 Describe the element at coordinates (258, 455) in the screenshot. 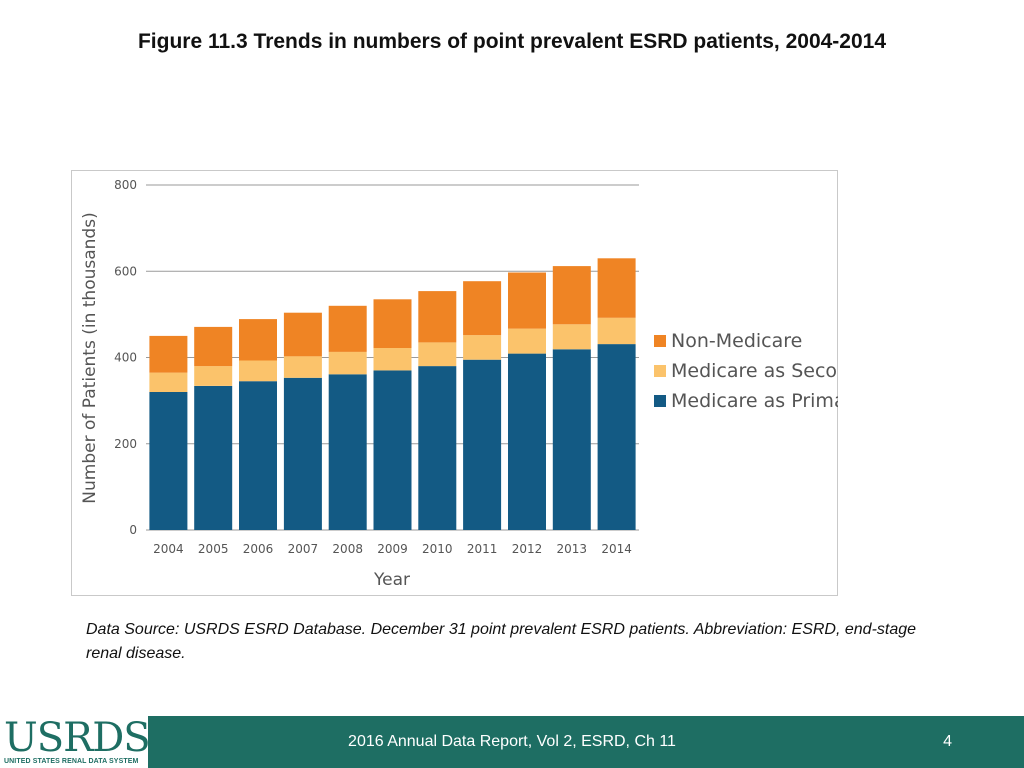

I see `bar-medicare-as-primary-payer-2006` at that location.